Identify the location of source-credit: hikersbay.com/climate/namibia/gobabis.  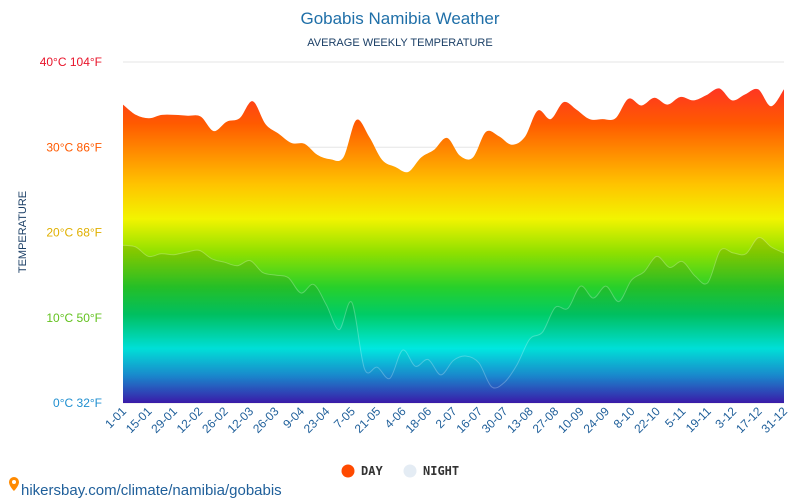
(145, 487).